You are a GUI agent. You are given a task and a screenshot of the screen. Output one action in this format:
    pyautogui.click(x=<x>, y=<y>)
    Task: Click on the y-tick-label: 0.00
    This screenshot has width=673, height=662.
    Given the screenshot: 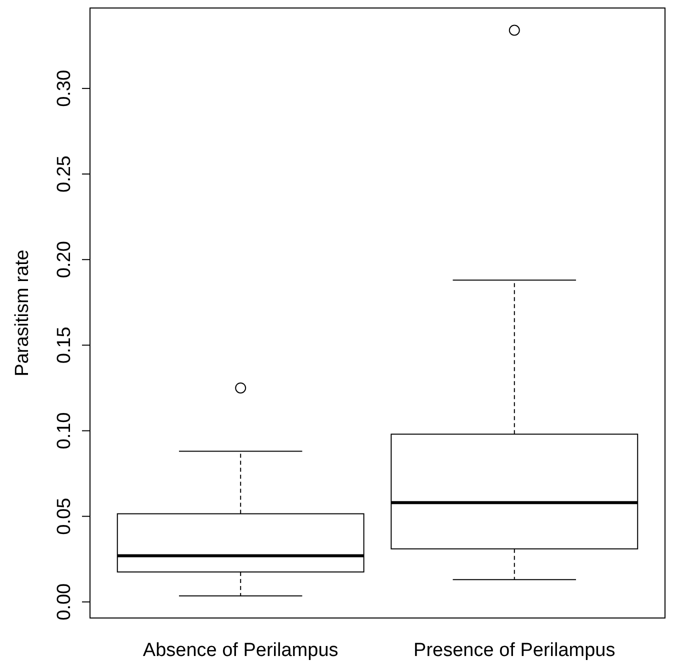 What is the action you would take?
    pyautogui.click(x=64, y=601)
    